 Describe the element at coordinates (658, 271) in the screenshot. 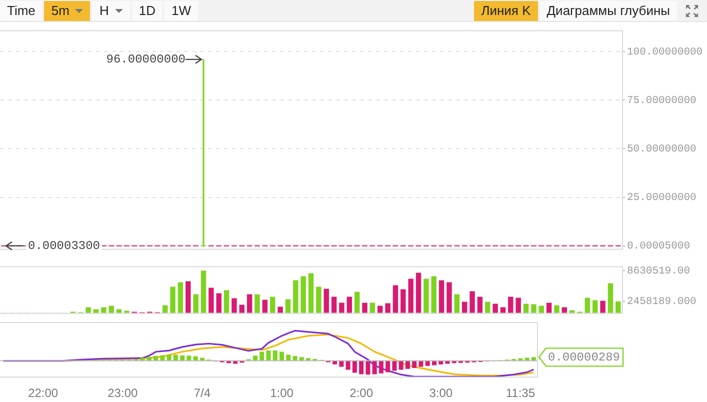

I see `y-tick-label: 8630519.00` at that location.